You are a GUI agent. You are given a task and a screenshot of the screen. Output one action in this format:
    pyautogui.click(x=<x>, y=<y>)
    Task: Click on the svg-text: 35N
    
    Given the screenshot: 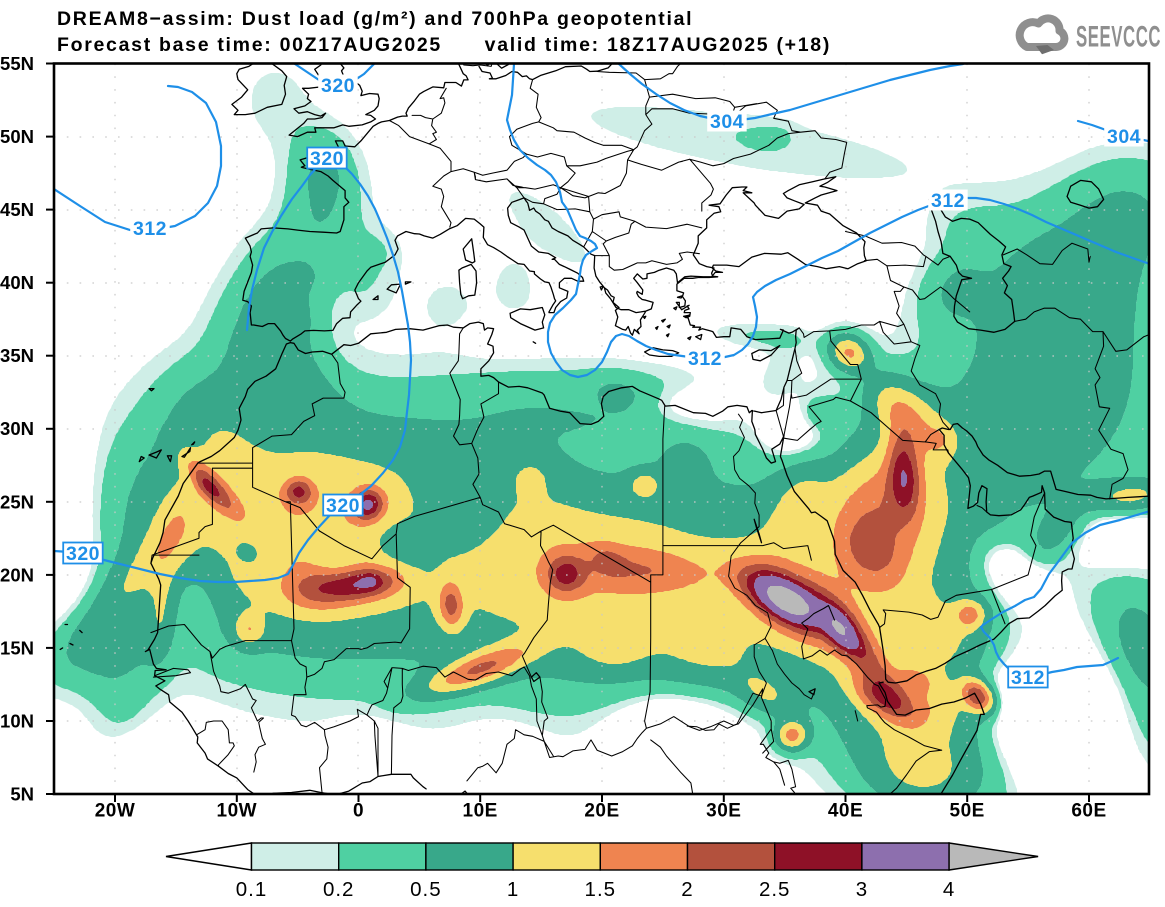 What is the action you would take?
    pyautogui.click(x=17, y=355)
    